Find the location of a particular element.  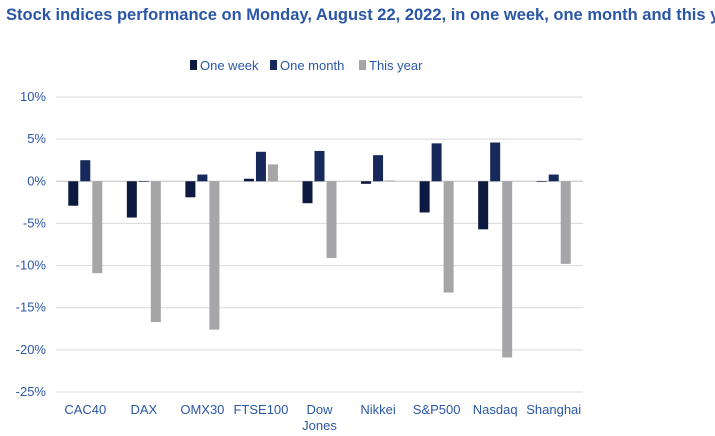

bar-dow-jones-one-week is located at coordinates (307, 192).